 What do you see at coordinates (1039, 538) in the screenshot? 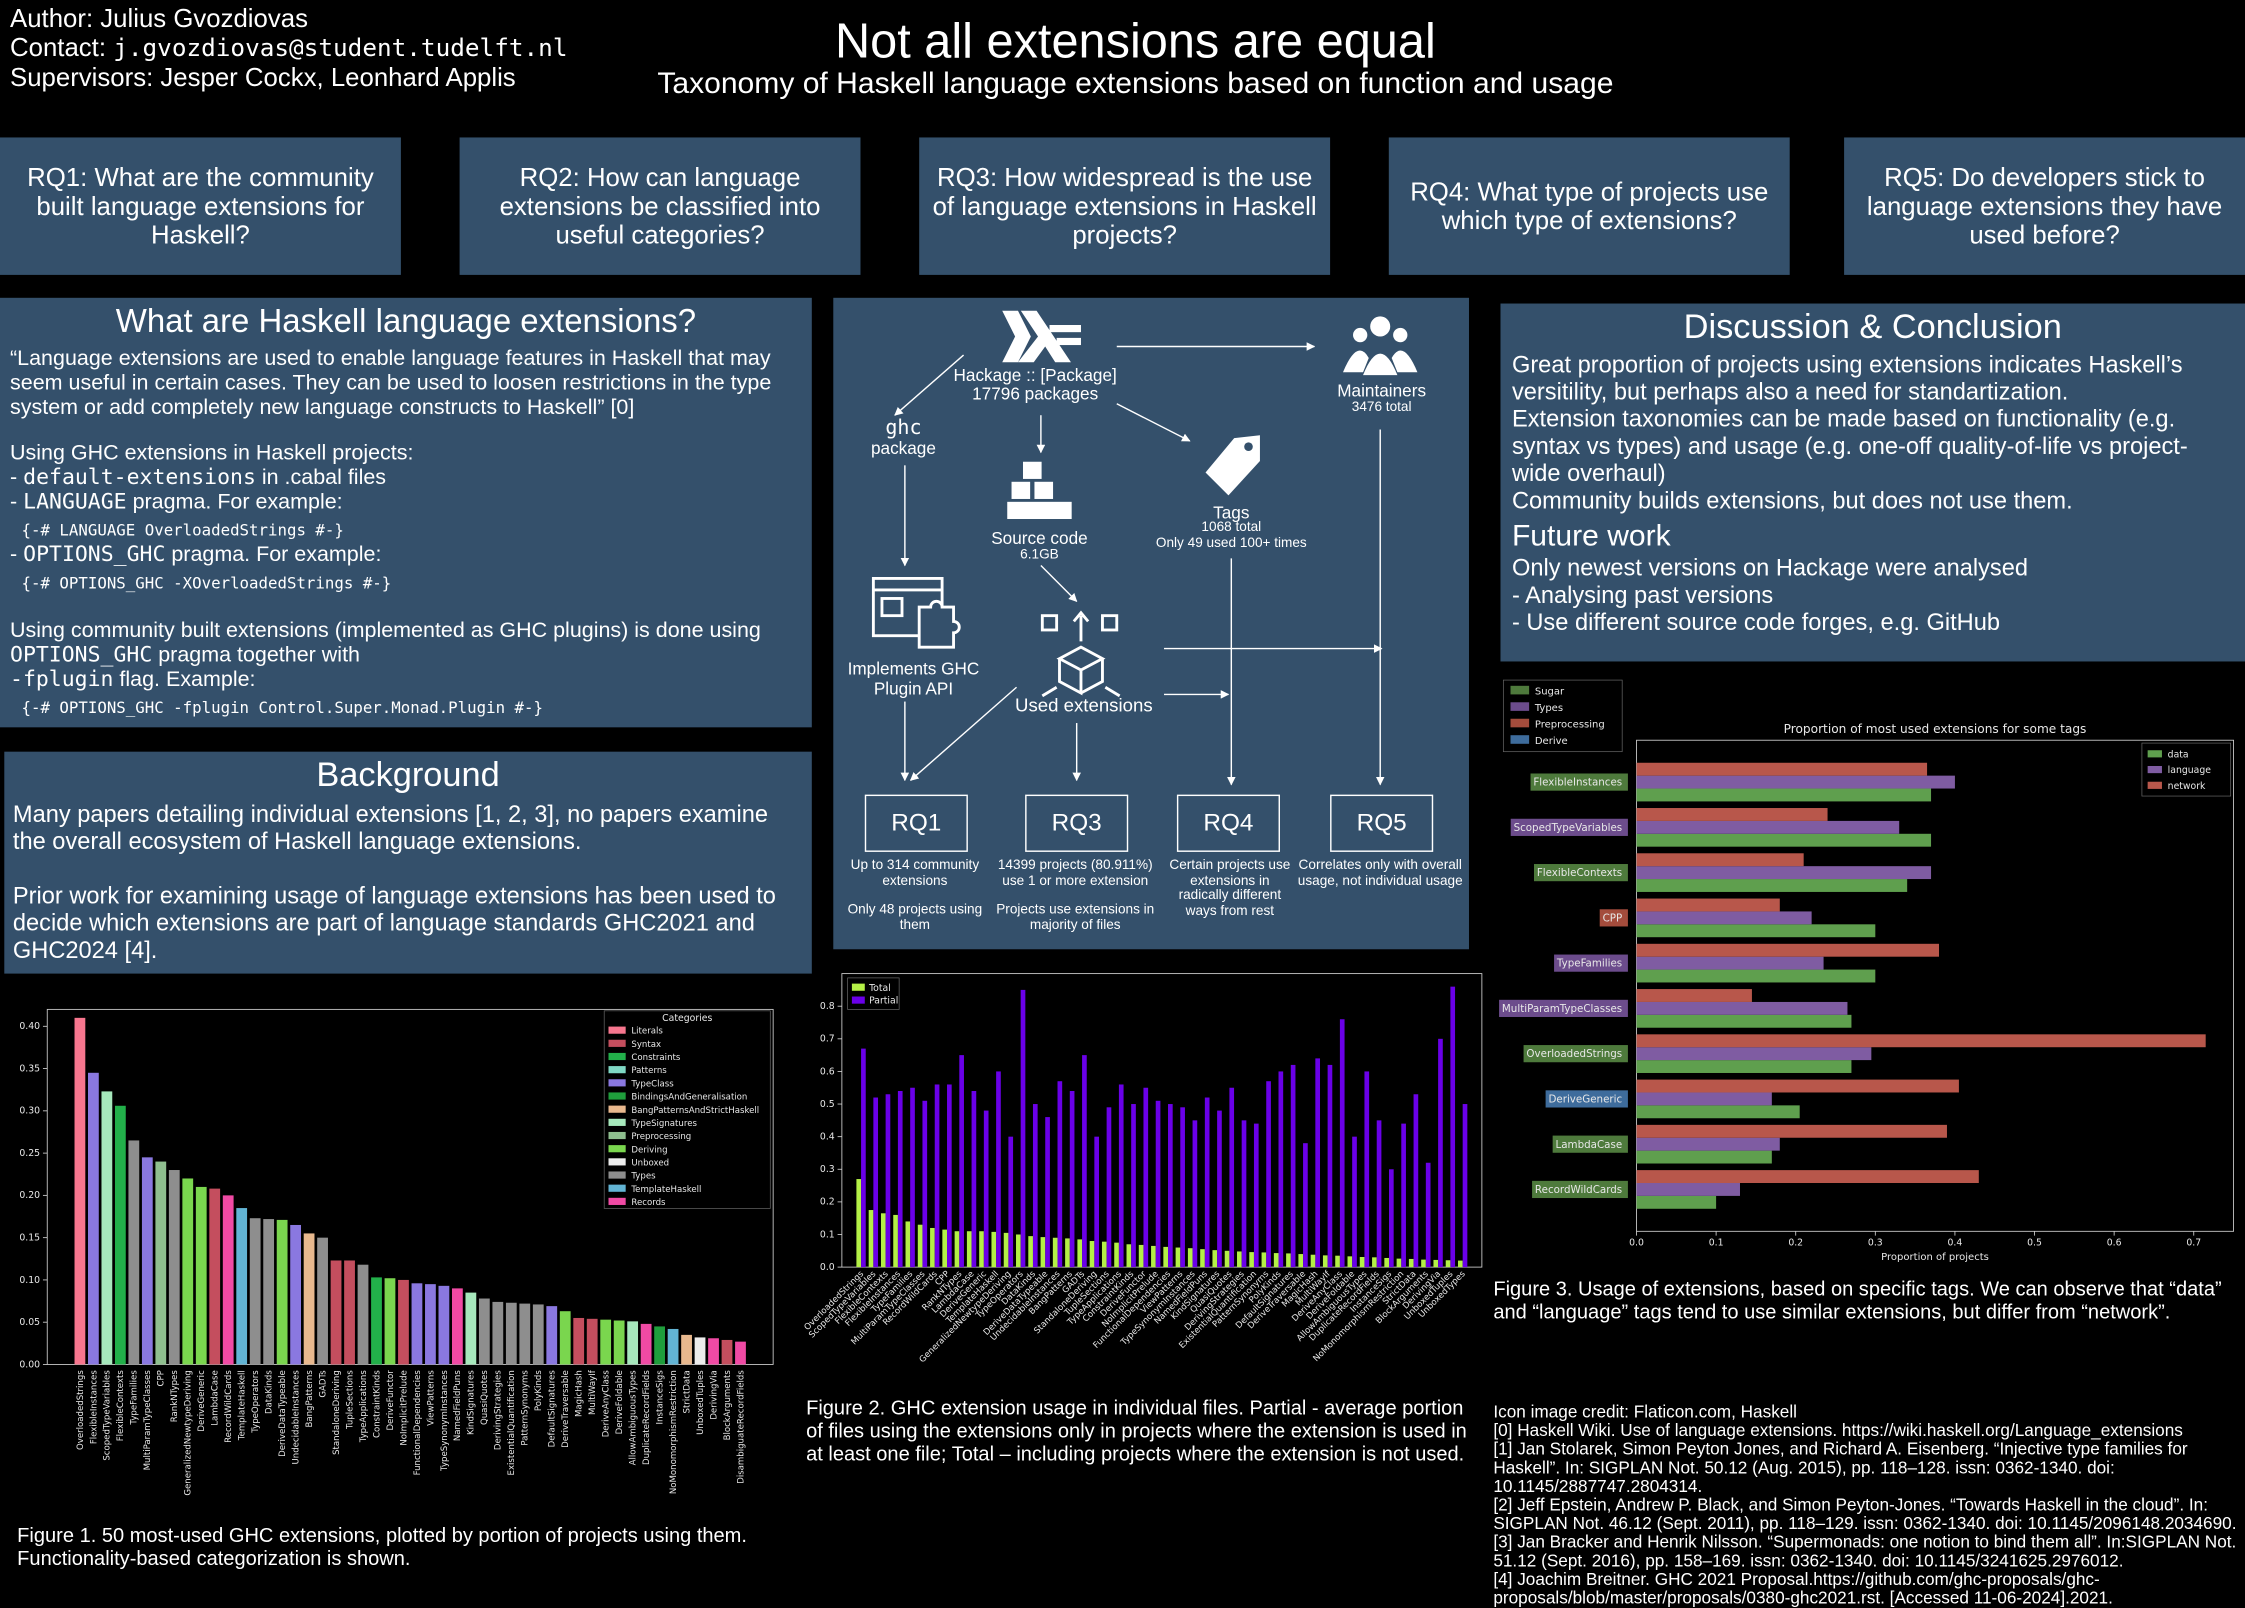
I see `node-label: Source code` at bounding box center [1039, 538].